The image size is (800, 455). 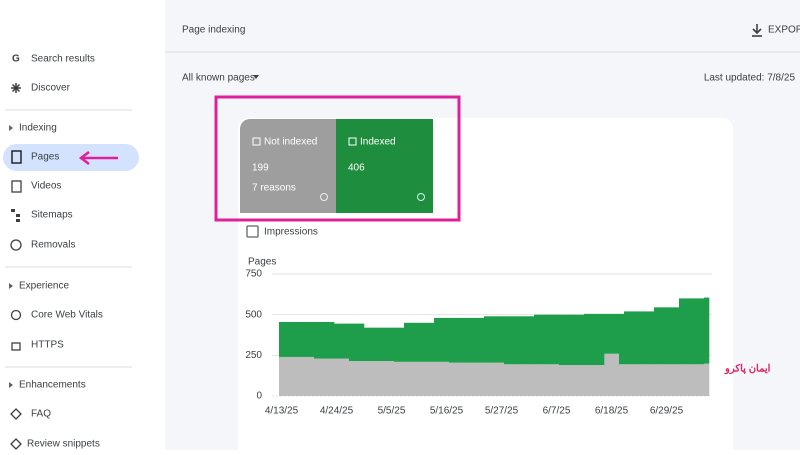 I want to click on nav-section: Enhancements, so click(x=52, y=385).